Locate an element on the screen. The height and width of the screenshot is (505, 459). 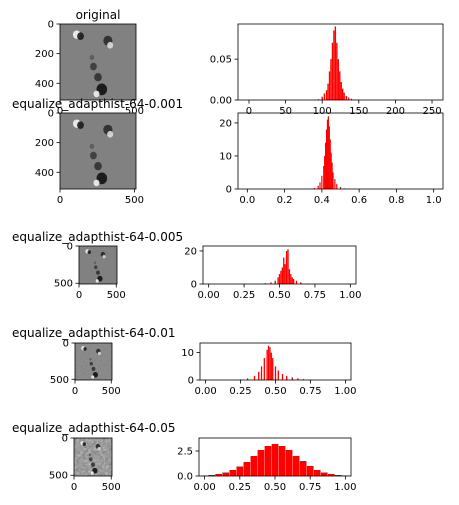
histogram-axes: 0.00 0.25 0.50 0.75 1.00 0 10 is located at coordinates (269, 369).